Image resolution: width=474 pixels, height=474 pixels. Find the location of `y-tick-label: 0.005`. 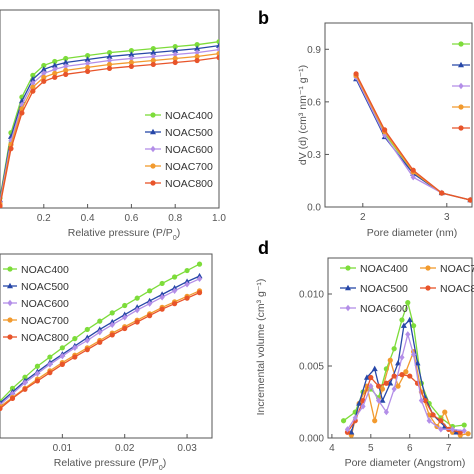

y-tick-label: 0.005 is located at coordinates (311, 367).